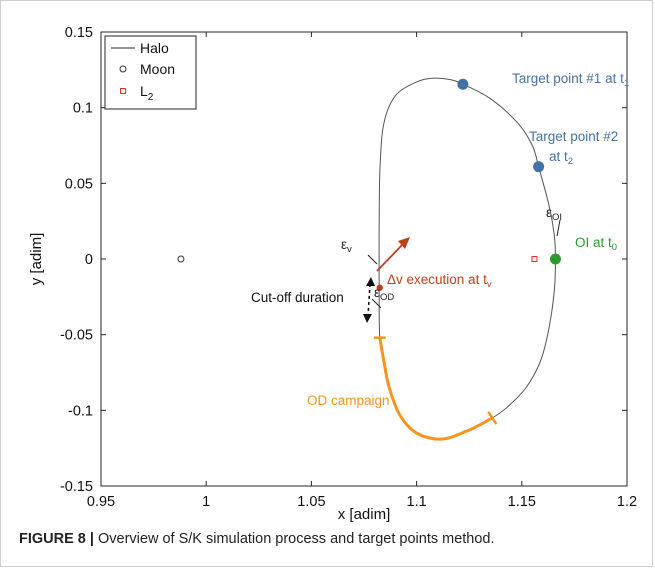 The width and height of the screenshot is (655, 569). I want to click on y-tick-label: -0.05, so click(76, 336).